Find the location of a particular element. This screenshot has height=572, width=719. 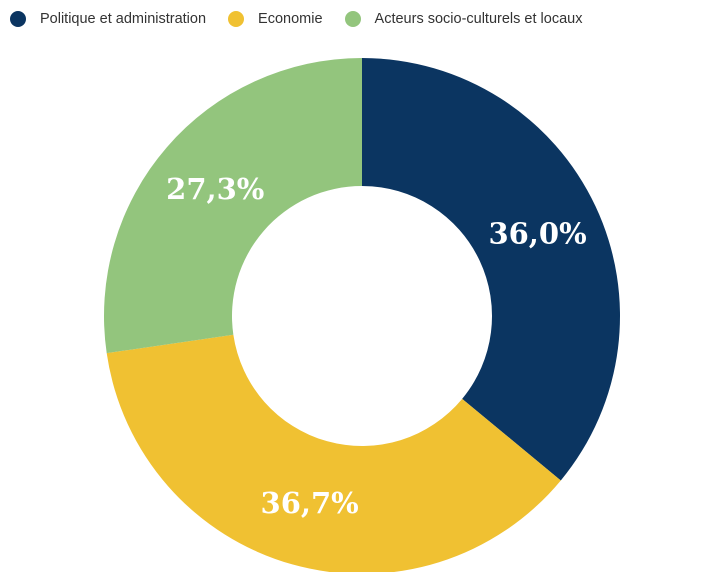

legend-item-economie: Economie is located at coordinates (275, 19).